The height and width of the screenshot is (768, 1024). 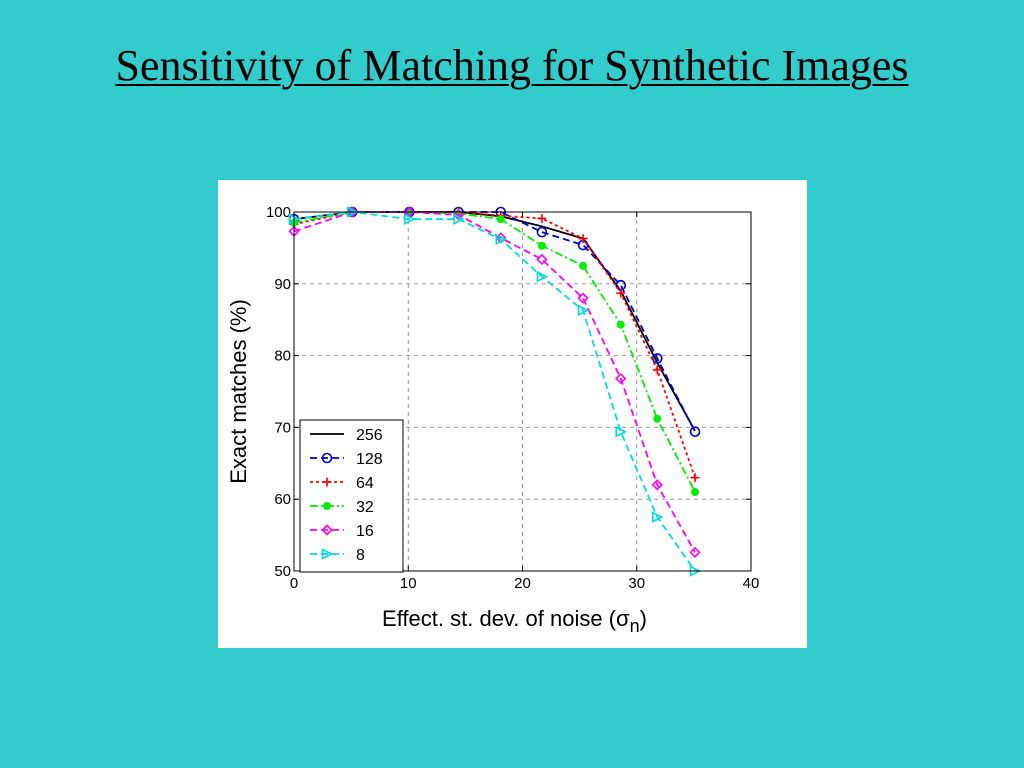 I want to click on y-axis-label: Exact matches (%), so click(x=238, y=391).